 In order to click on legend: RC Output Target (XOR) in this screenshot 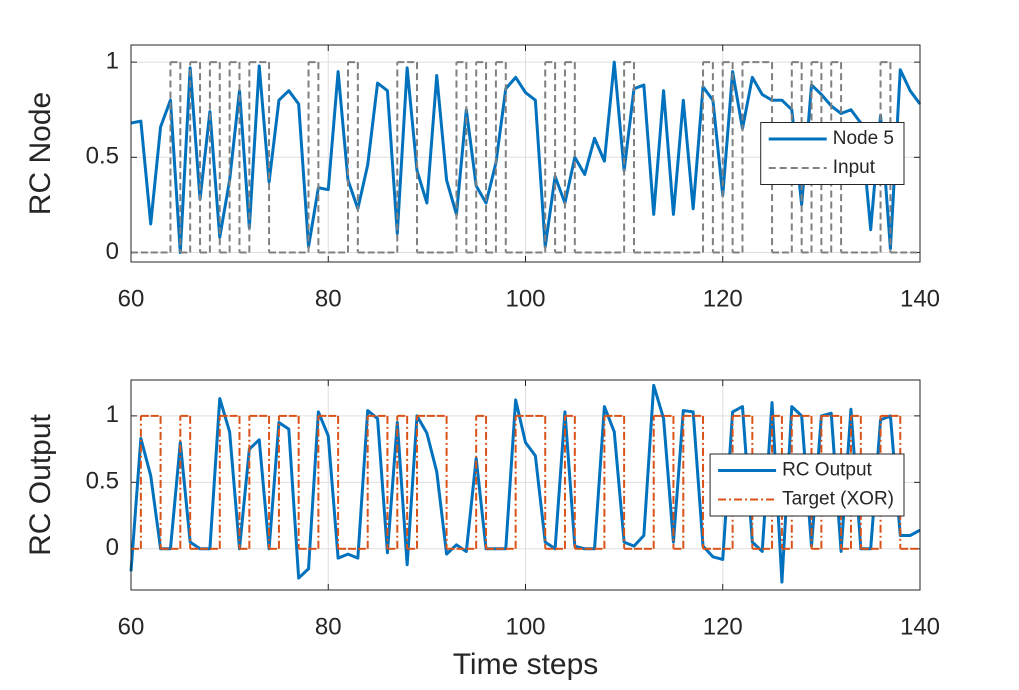, I will do `click(807, 485)`.